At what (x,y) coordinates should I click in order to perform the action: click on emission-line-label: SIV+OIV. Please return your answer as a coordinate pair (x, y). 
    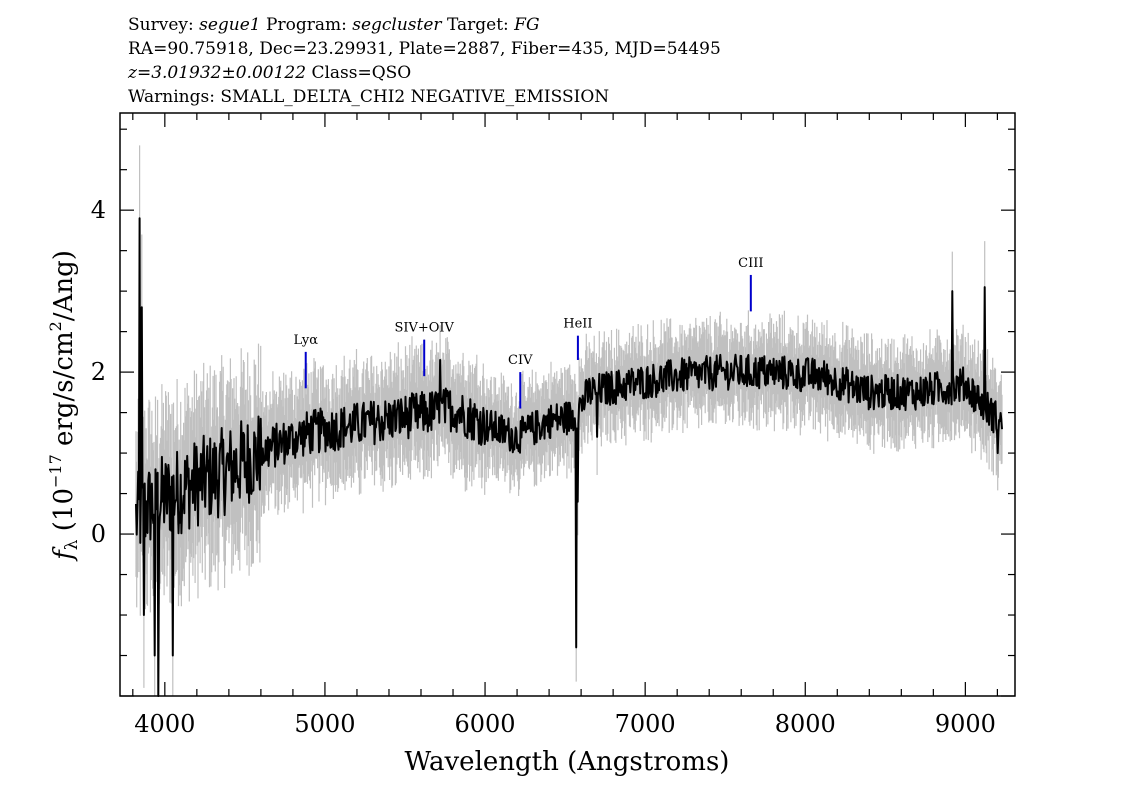
    Looking at the image, I should click on (424, 328).